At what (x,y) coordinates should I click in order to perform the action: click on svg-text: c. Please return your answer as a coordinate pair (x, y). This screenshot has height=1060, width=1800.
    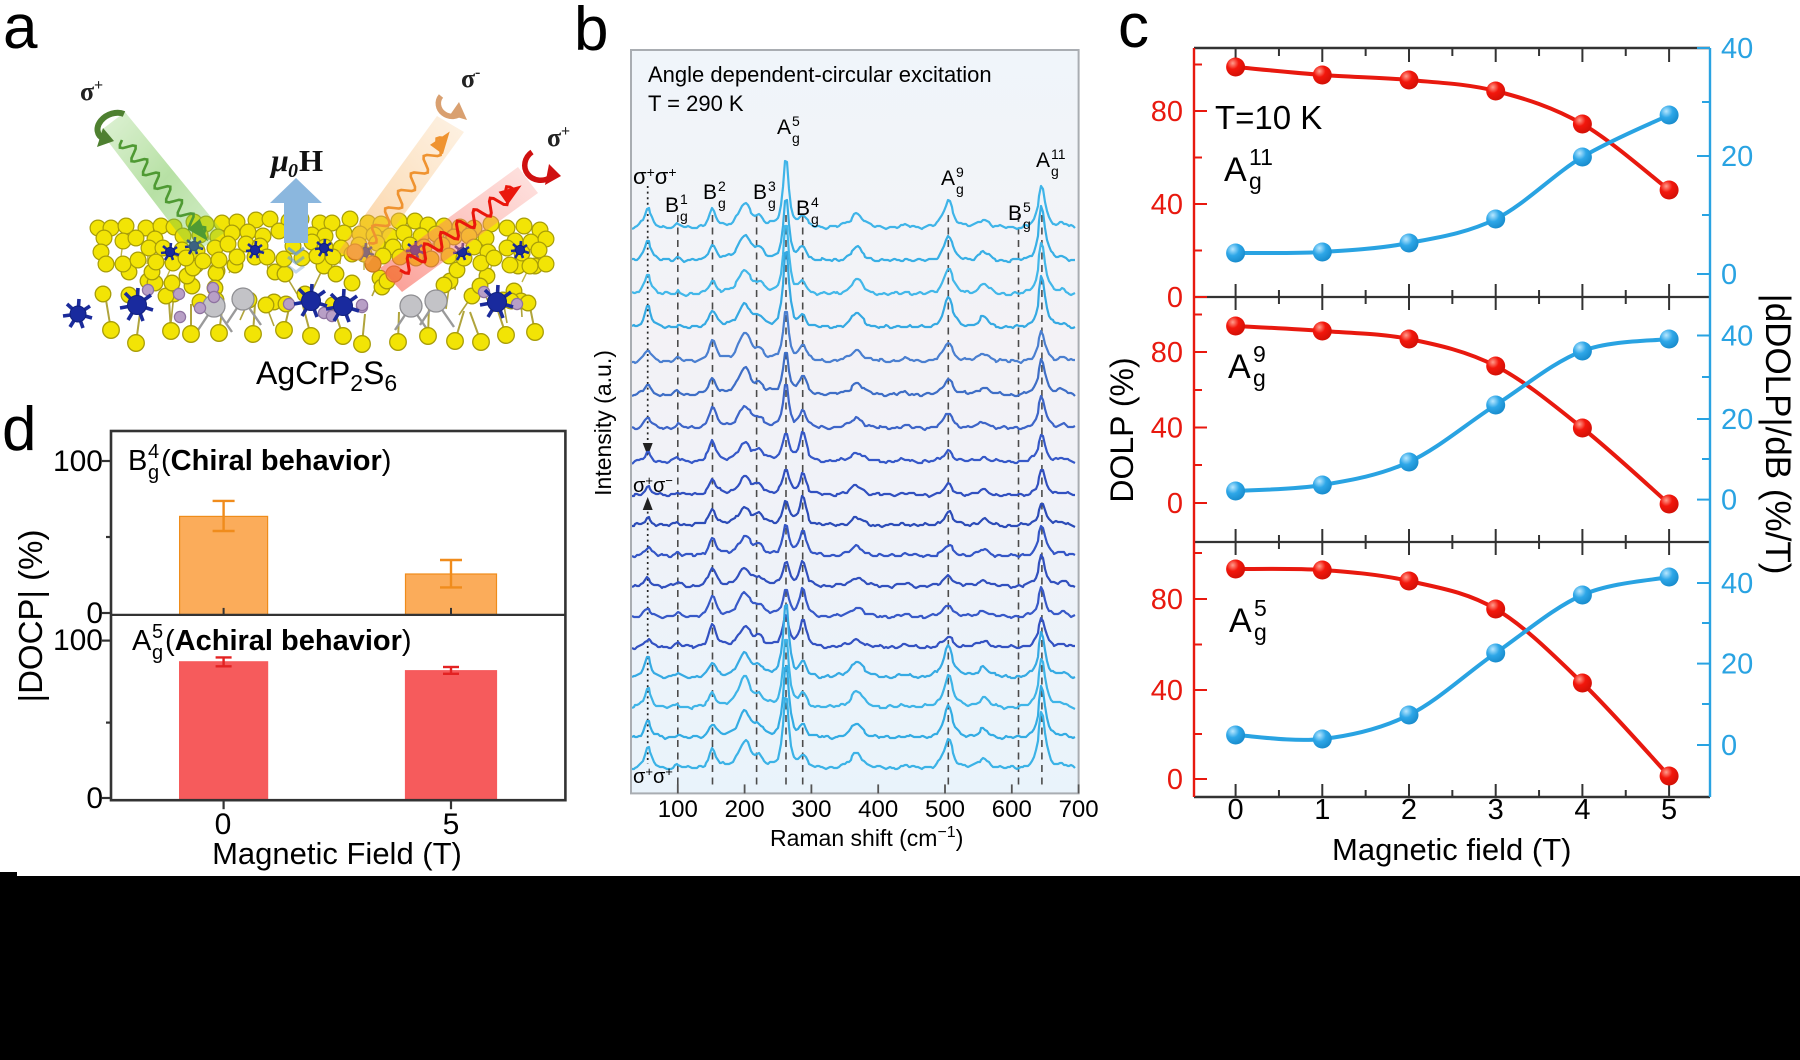
    Looking at the image, I should click on (1133, 30).